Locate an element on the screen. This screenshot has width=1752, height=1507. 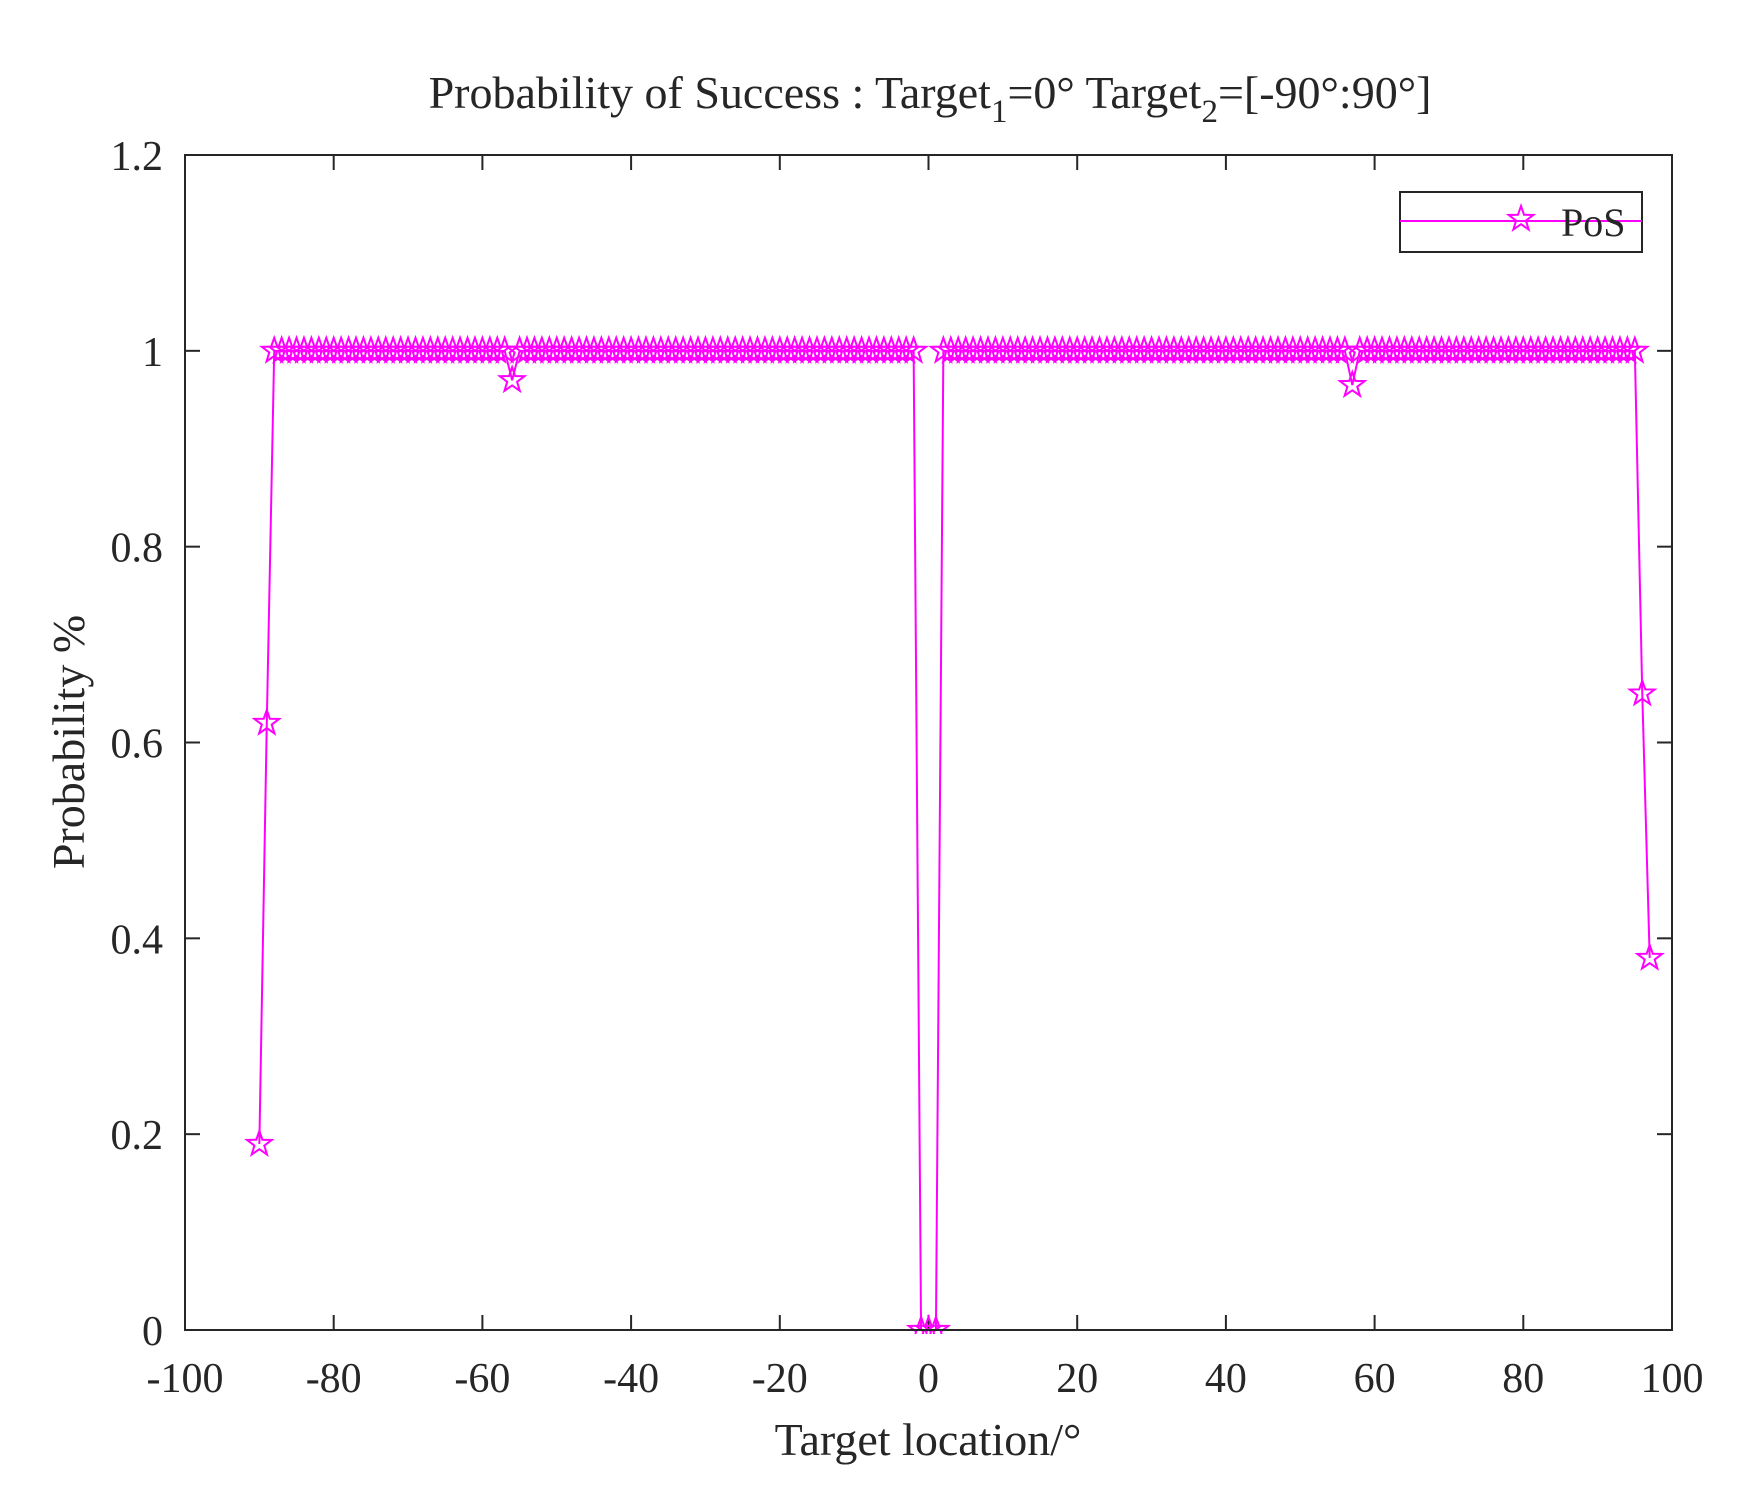
legend-entry-pos: PoS is located at coordinates (1593, 222).